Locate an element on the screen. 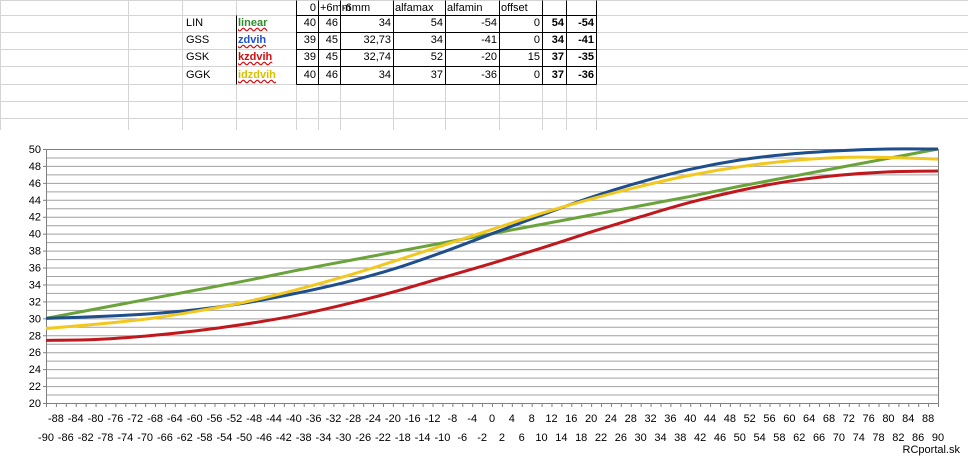 Image resolution: width=968 pixels, height=457 pixels. x-tick-label: 58 is located at coordinates (779, 438).